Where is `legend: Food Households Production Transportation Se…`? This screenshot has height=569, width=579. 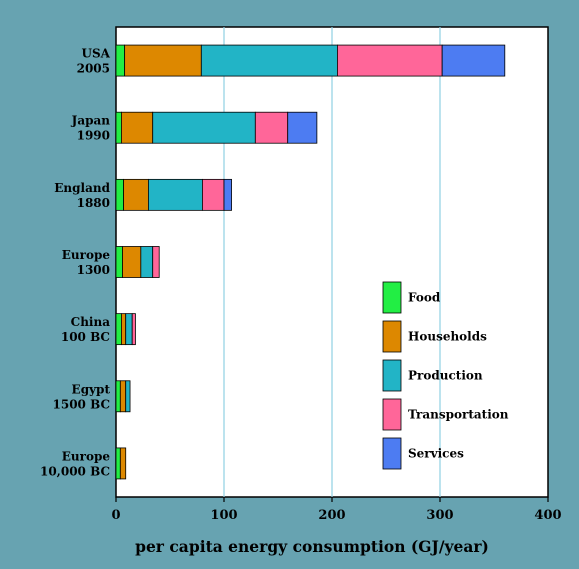
legend: Food Households Production Transportation Se… is located at coordinates (445, 375).